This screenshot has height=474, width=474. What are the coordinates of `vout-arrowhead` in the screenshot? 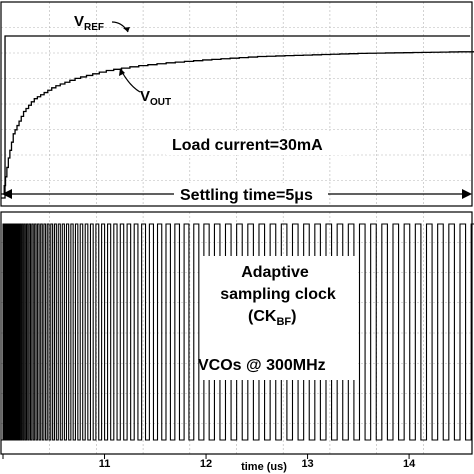 It's located at (122, 72).